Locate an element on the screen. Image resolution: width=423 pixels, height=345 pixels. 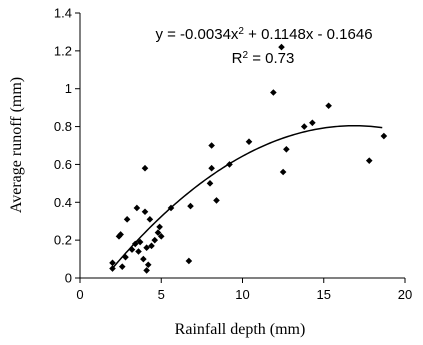
equation-prefix: y = -0.0034x is located at coordinates (196, 34).